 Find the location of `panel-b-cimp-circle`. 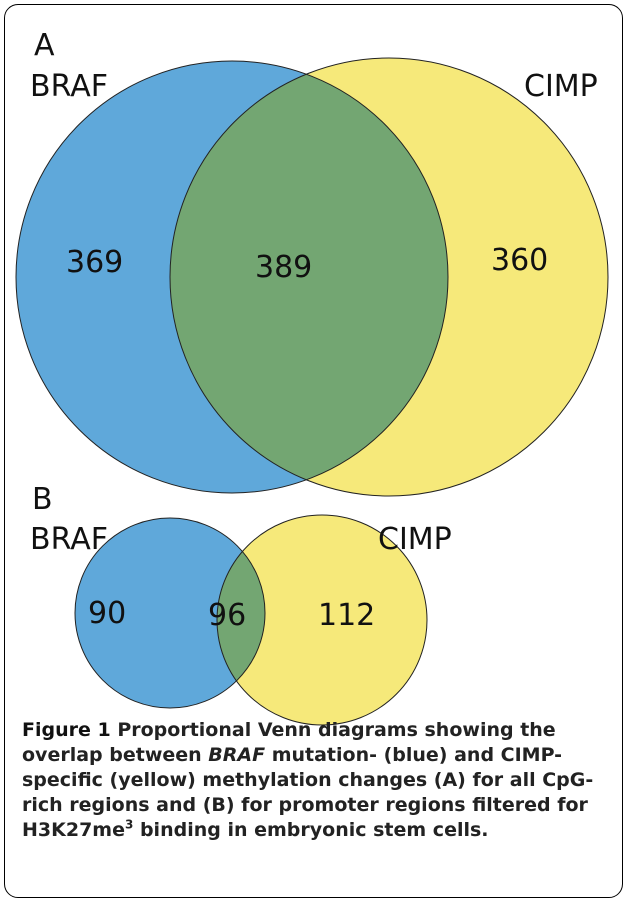

panel-b-cimp-circle is located at coordinates (322, 620).